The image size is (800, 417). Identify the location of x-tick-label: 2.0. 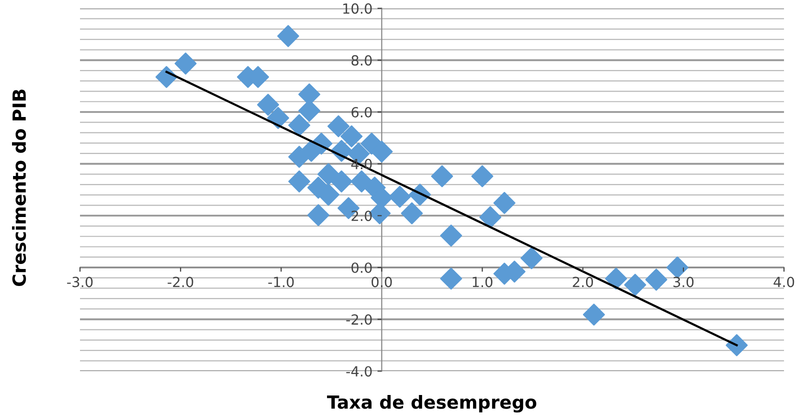
(582, 282).